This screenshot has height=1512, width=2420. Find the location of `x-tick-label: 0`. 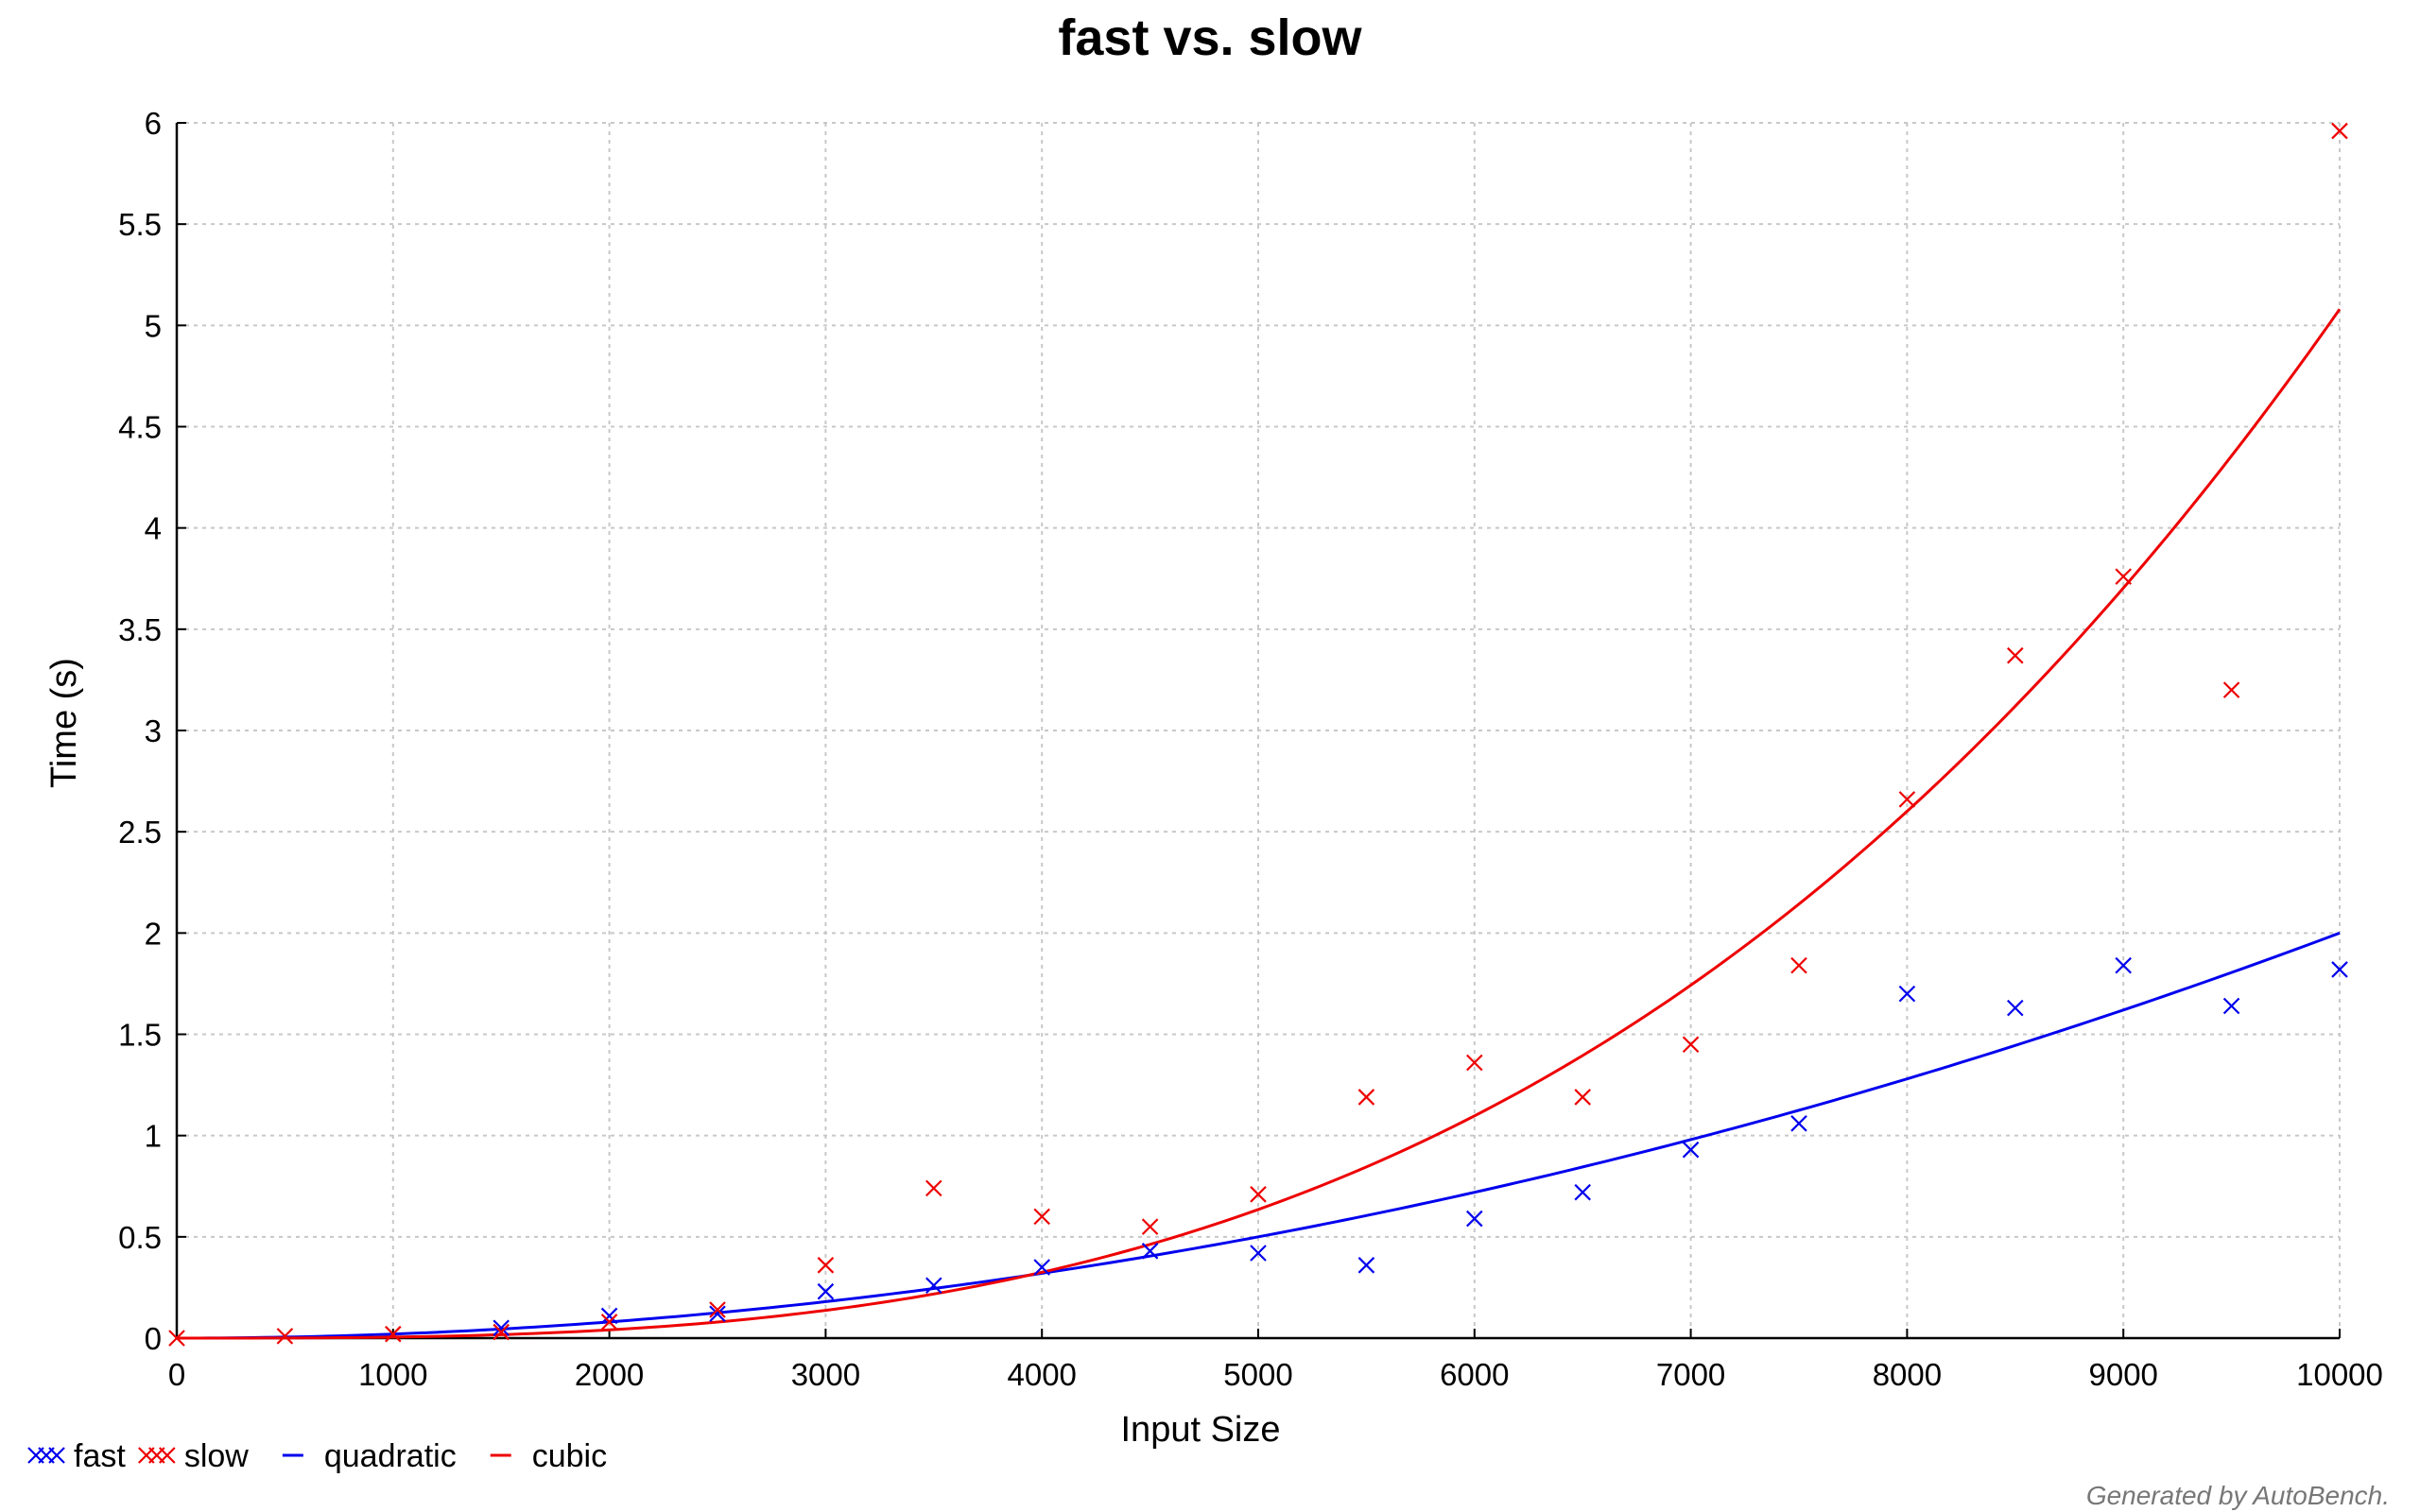

x-tick-label: 0 is located at coordinates (177, 1374).